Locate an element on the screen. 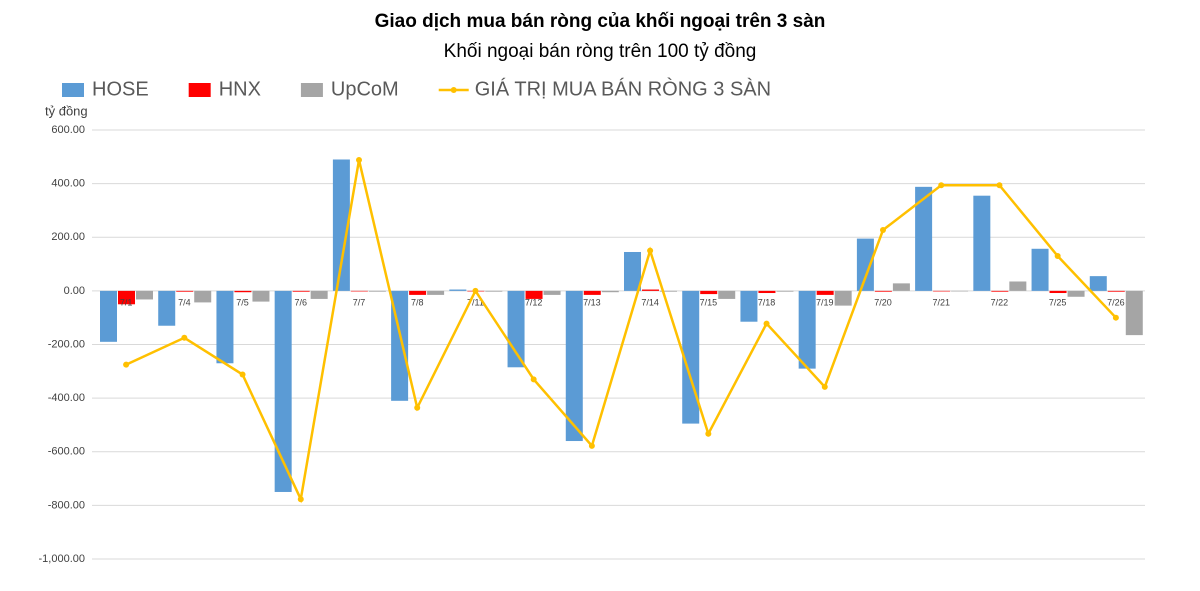 This screenshot has width=1200, height=591. legend-label: UpCoM is located at coordinates (365, 89).